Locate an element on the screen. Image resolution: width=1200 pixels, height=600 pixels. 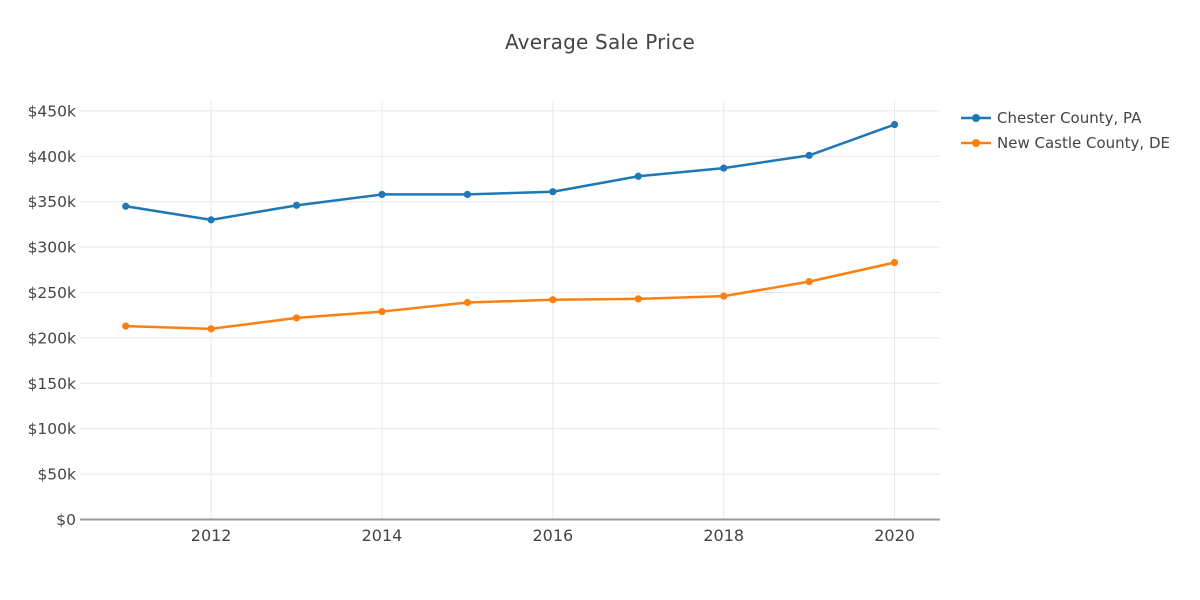
data-point-new-castle-county-de-2013 is located at coordinates (296, 318).